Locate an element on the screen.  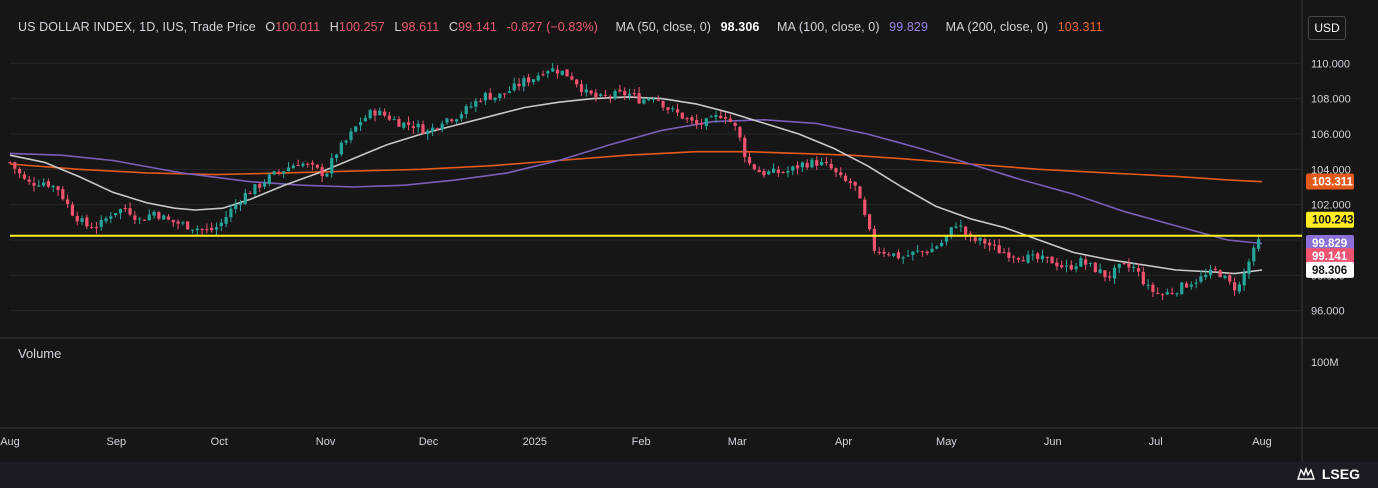
x-tick-label: Nov is located at coordinates (326, 442).